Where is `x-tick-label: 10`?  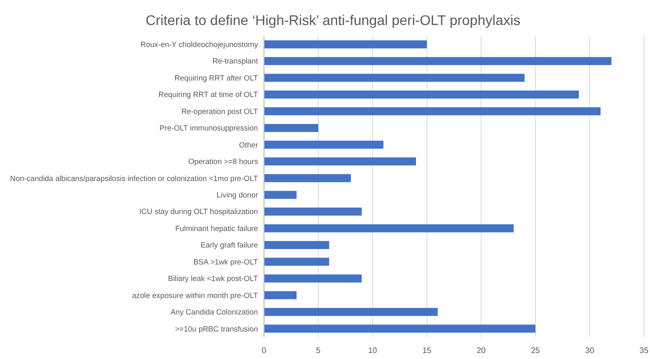
x-tick-label: 10 is located at coordinates (373, 350).